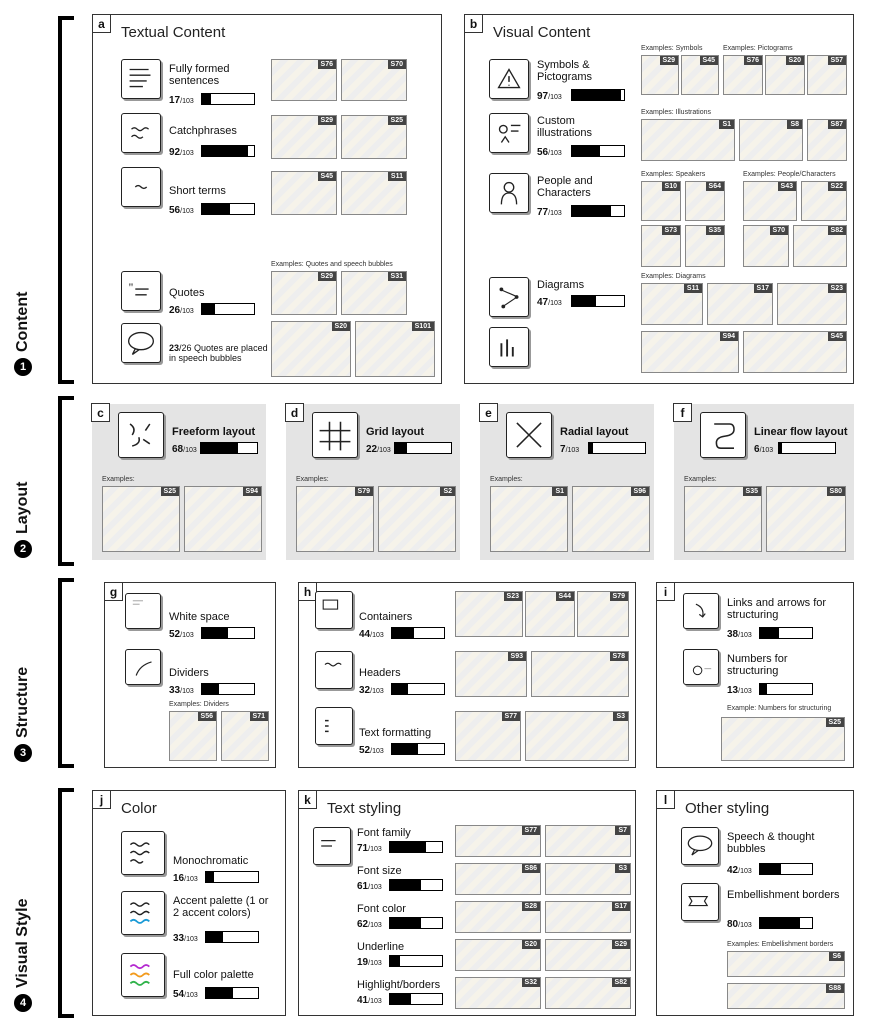 This screenshot has height=1024, width=880. What do you see at coordinates (566, 481) in the screenshot?
I see `panel-radial-layout: e Radial layout 7/103 Examples: S1 S96` at bounding box center [566, 481].